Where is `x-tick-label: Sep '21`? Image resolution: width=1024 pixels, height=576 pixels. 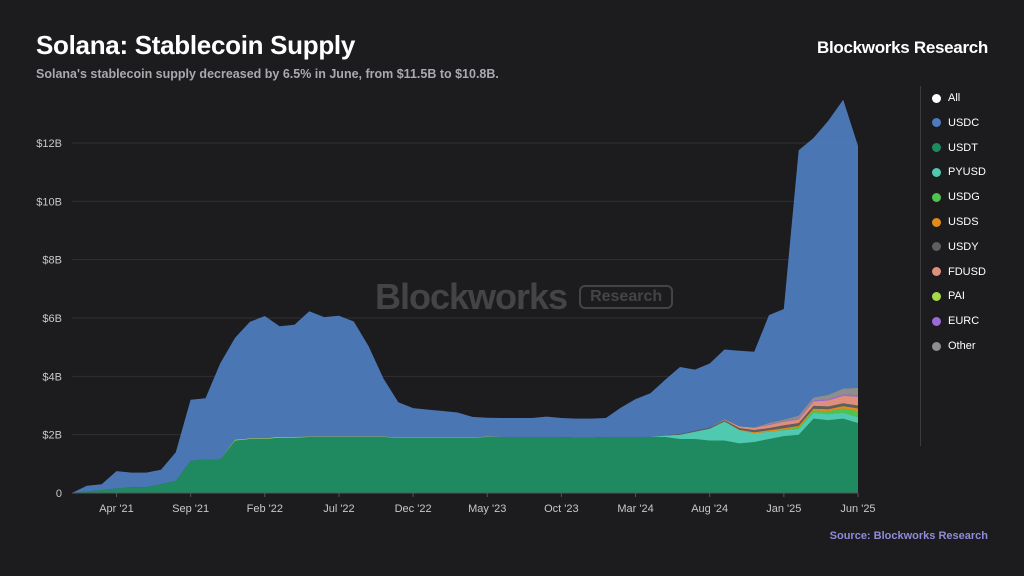 x-tick-label: Sep '21 is located at coordinates (190, 509).